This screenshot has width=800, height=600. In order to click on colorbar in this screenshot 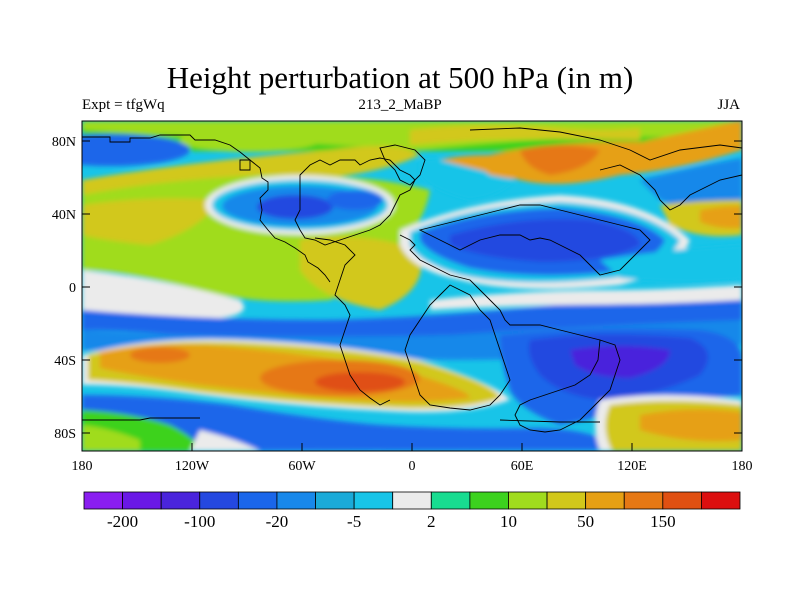, I will do `click(412, 500)`.